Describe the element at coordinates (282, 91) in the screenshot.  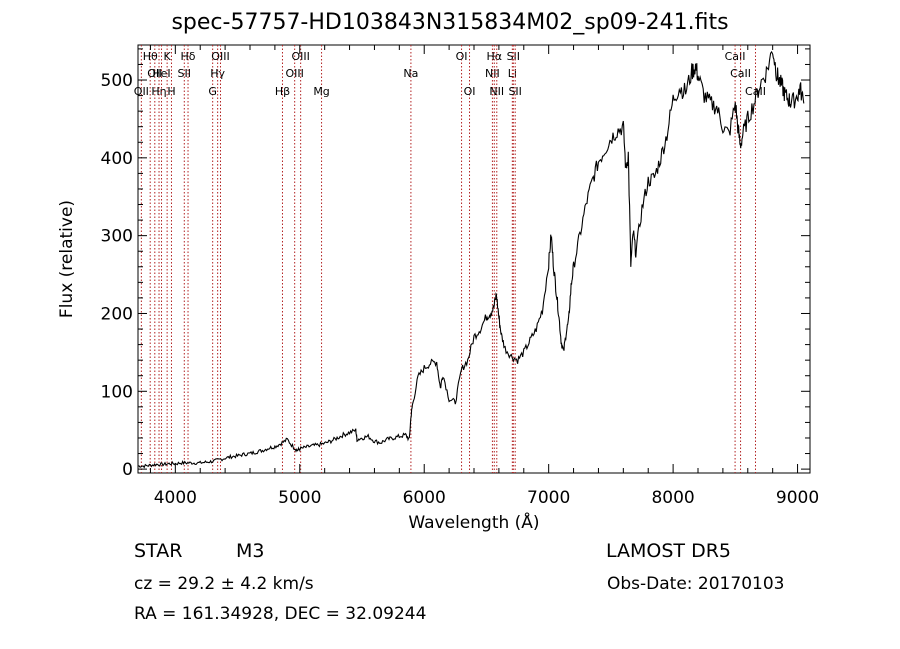
I see `line-marker-label: Hβ` at that location.